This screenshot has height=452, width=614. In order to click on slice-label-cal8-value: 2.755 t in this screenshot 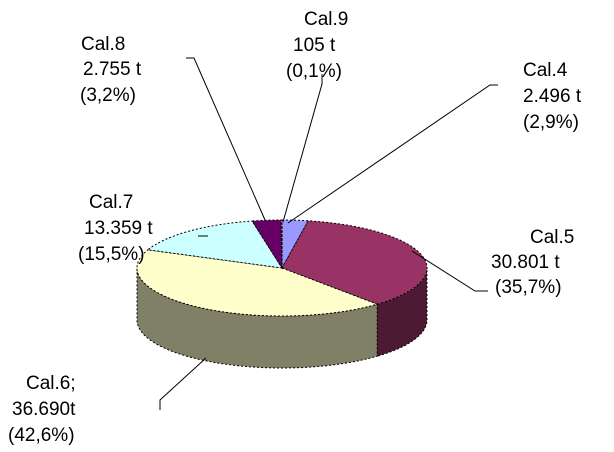, I will do `click(112, 69)`.